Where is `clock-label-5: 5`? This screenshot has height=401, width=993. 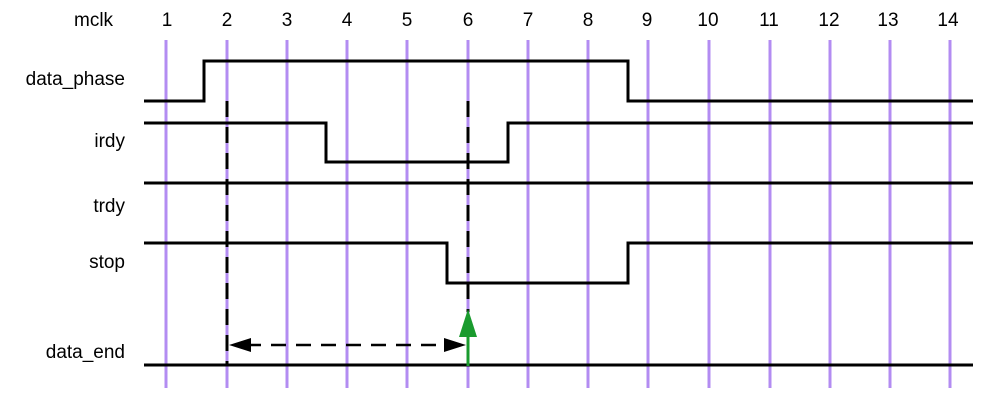 clock-label-5: 5 is located at coordinates (407, 20).